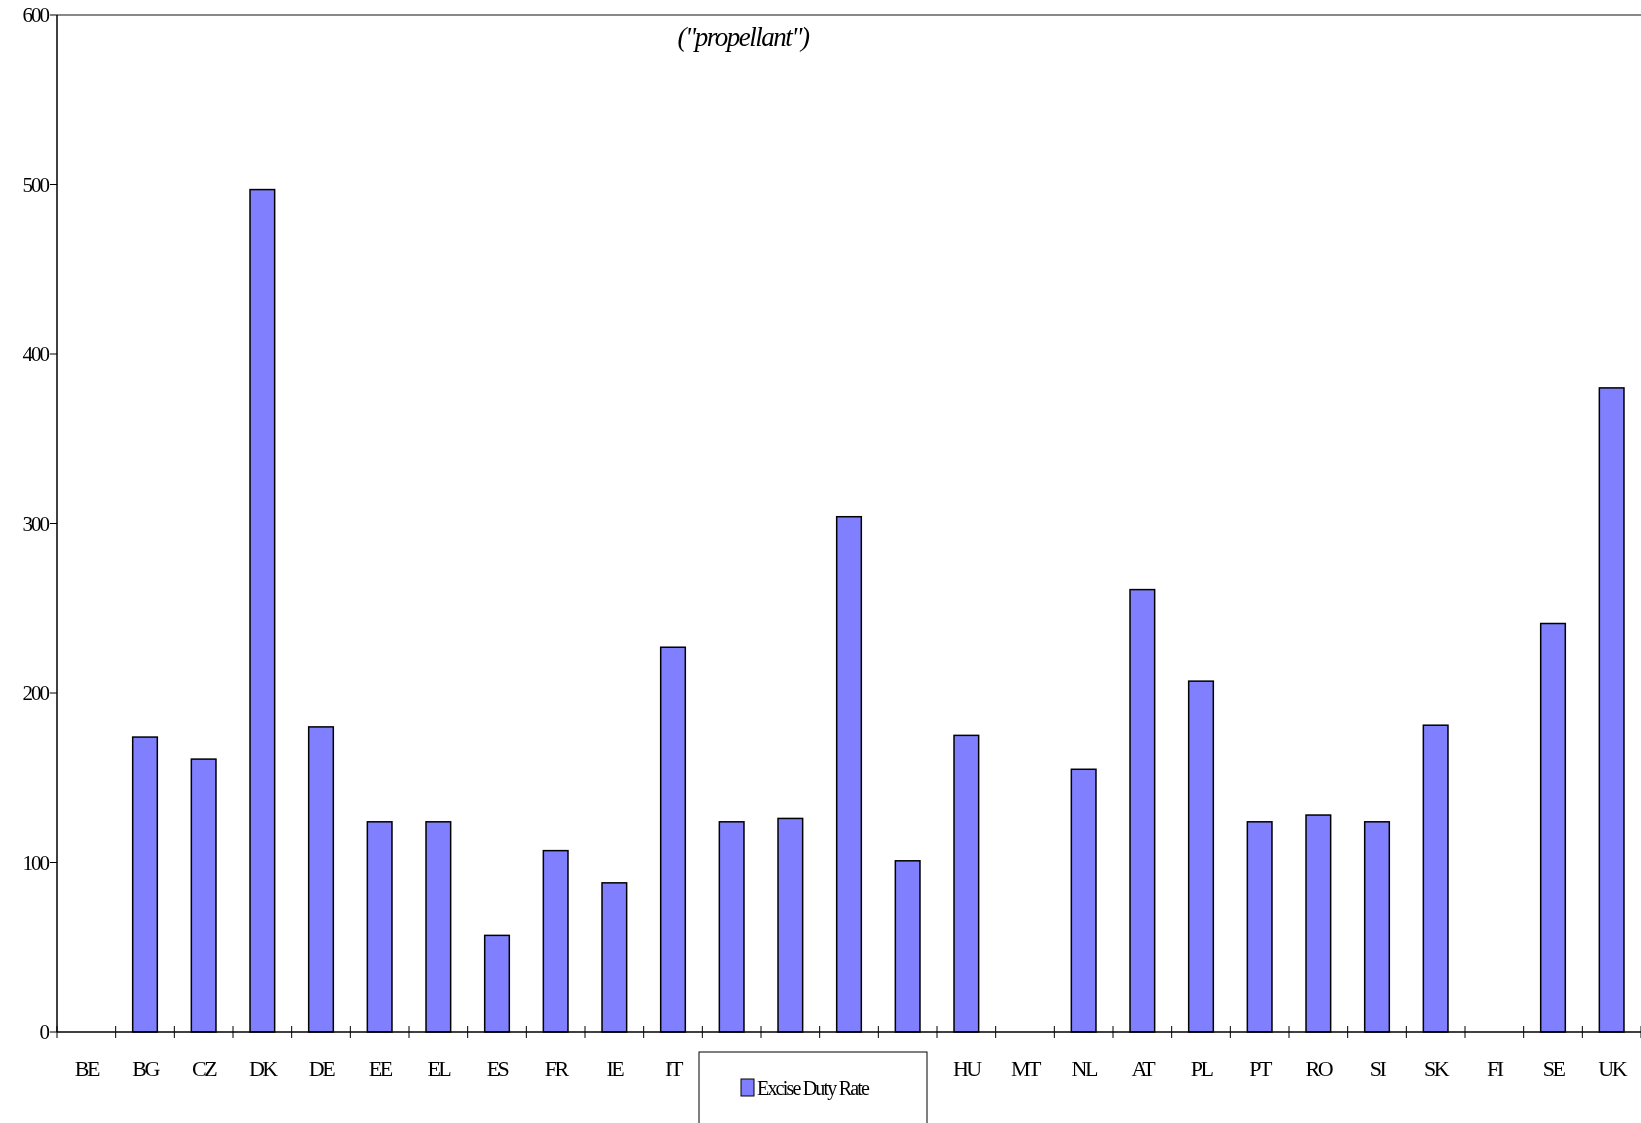 Image resolution: width=1641 pixels, height=1123 pixels. What do you see at coordinates (1144, 1068) in the screenshot?
I see `x-tick-label: AT` at bounding box center [1144, 1068].